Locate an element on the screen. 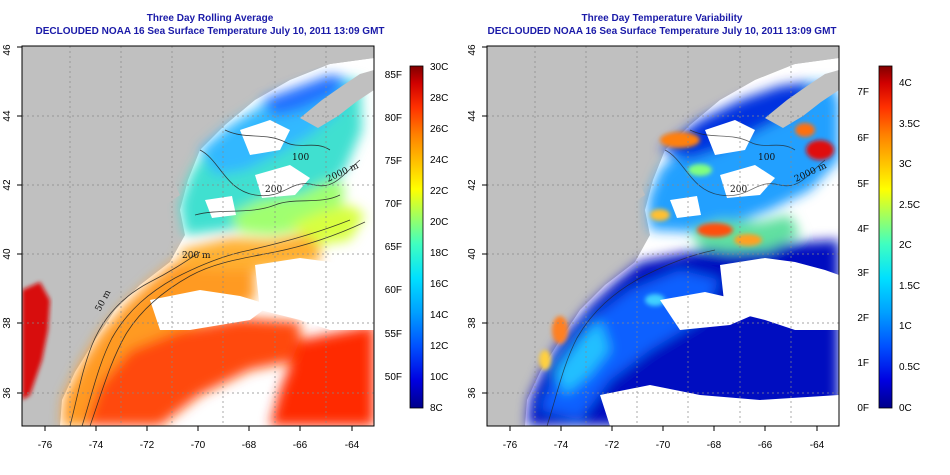  right-cb-f-label: 2F is located at coordinates (863, 318).